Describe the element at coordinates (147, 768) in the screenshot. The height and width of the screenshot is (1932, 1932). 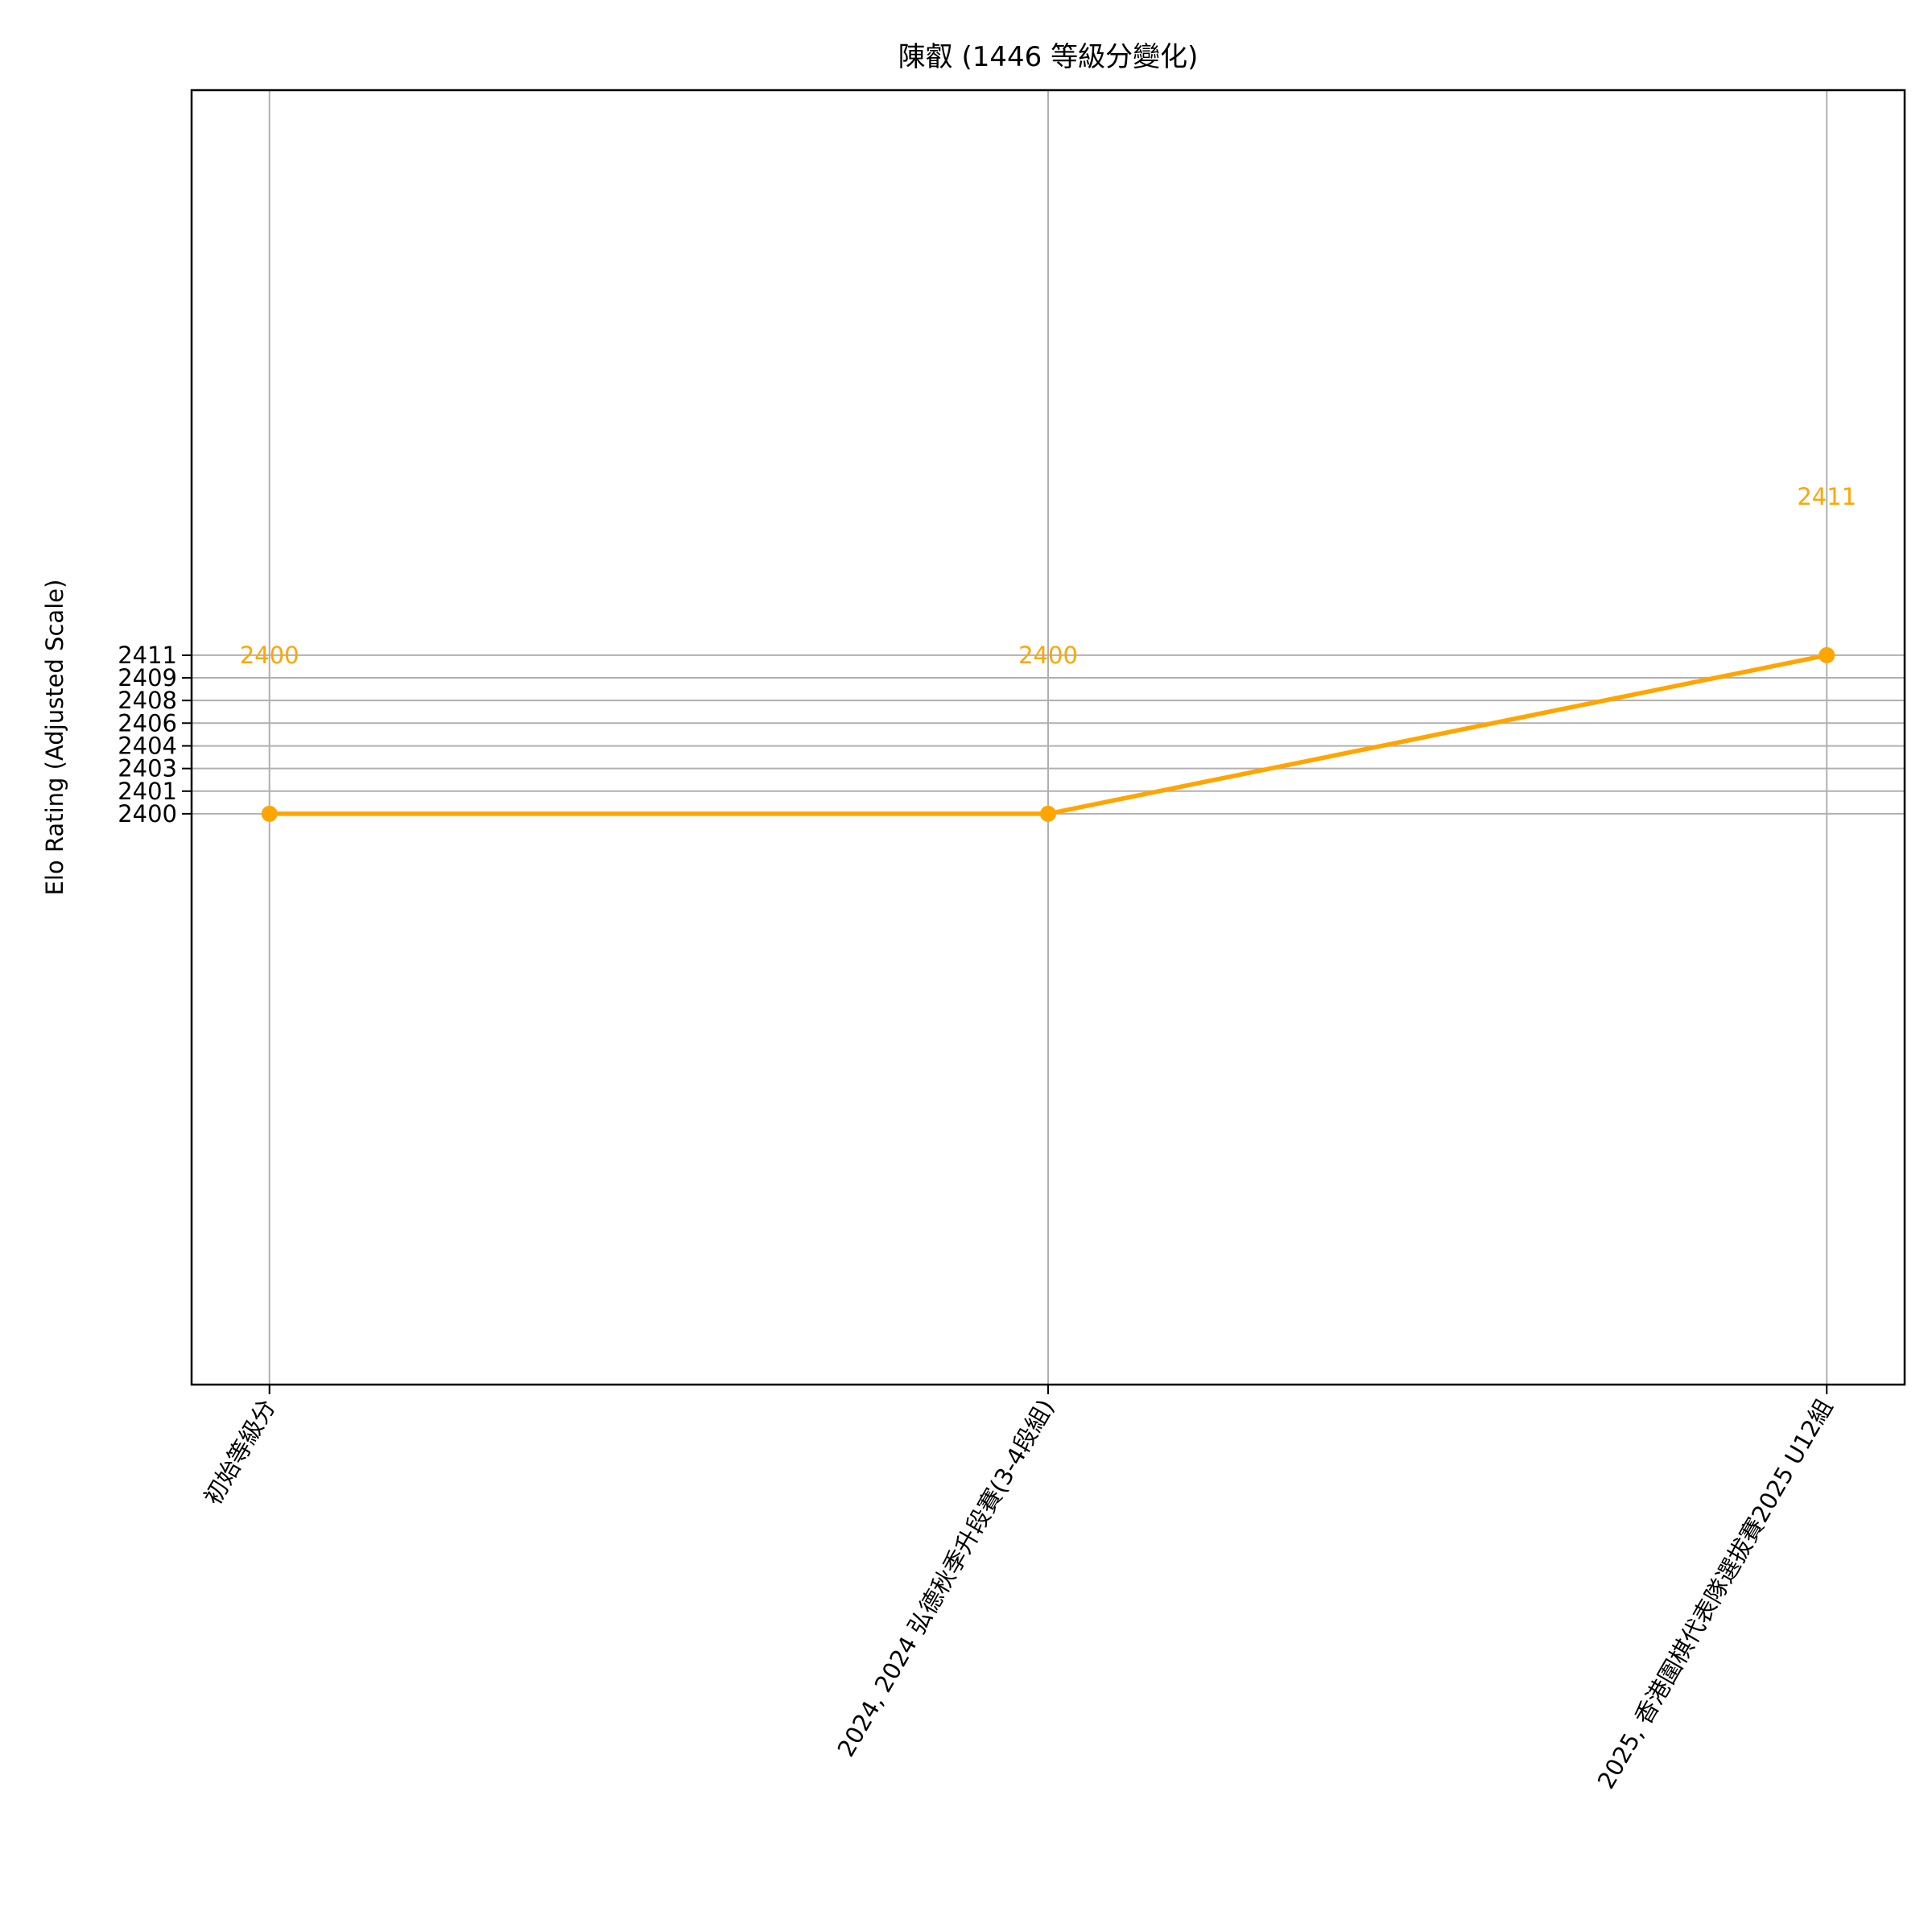
I see `y-tick-label: 2403` at that location.